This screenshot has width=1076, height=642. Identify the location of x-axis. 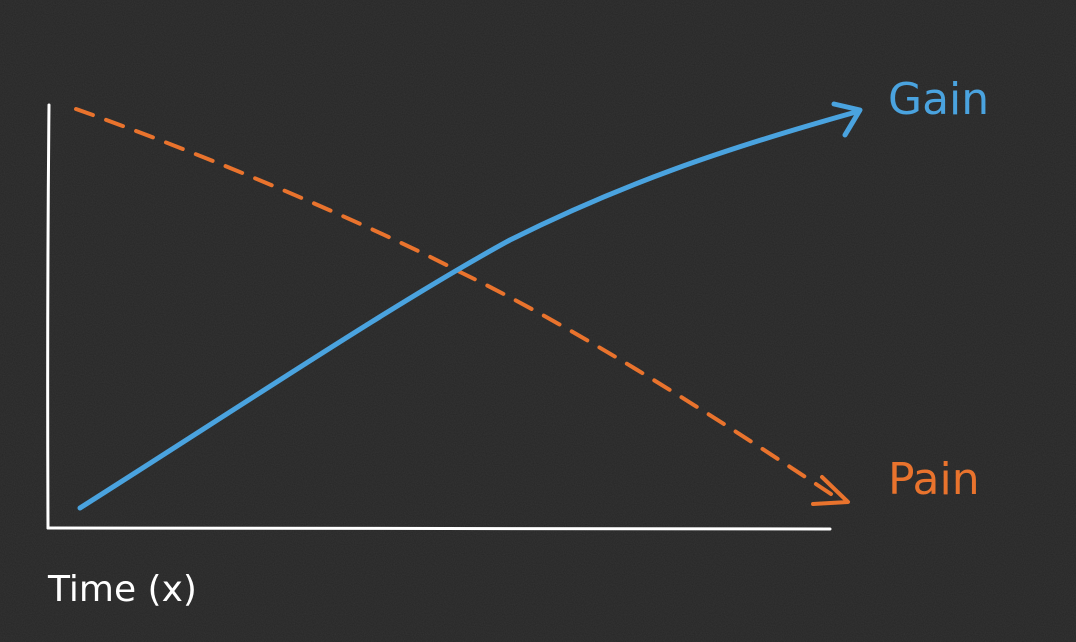
(439, 528).